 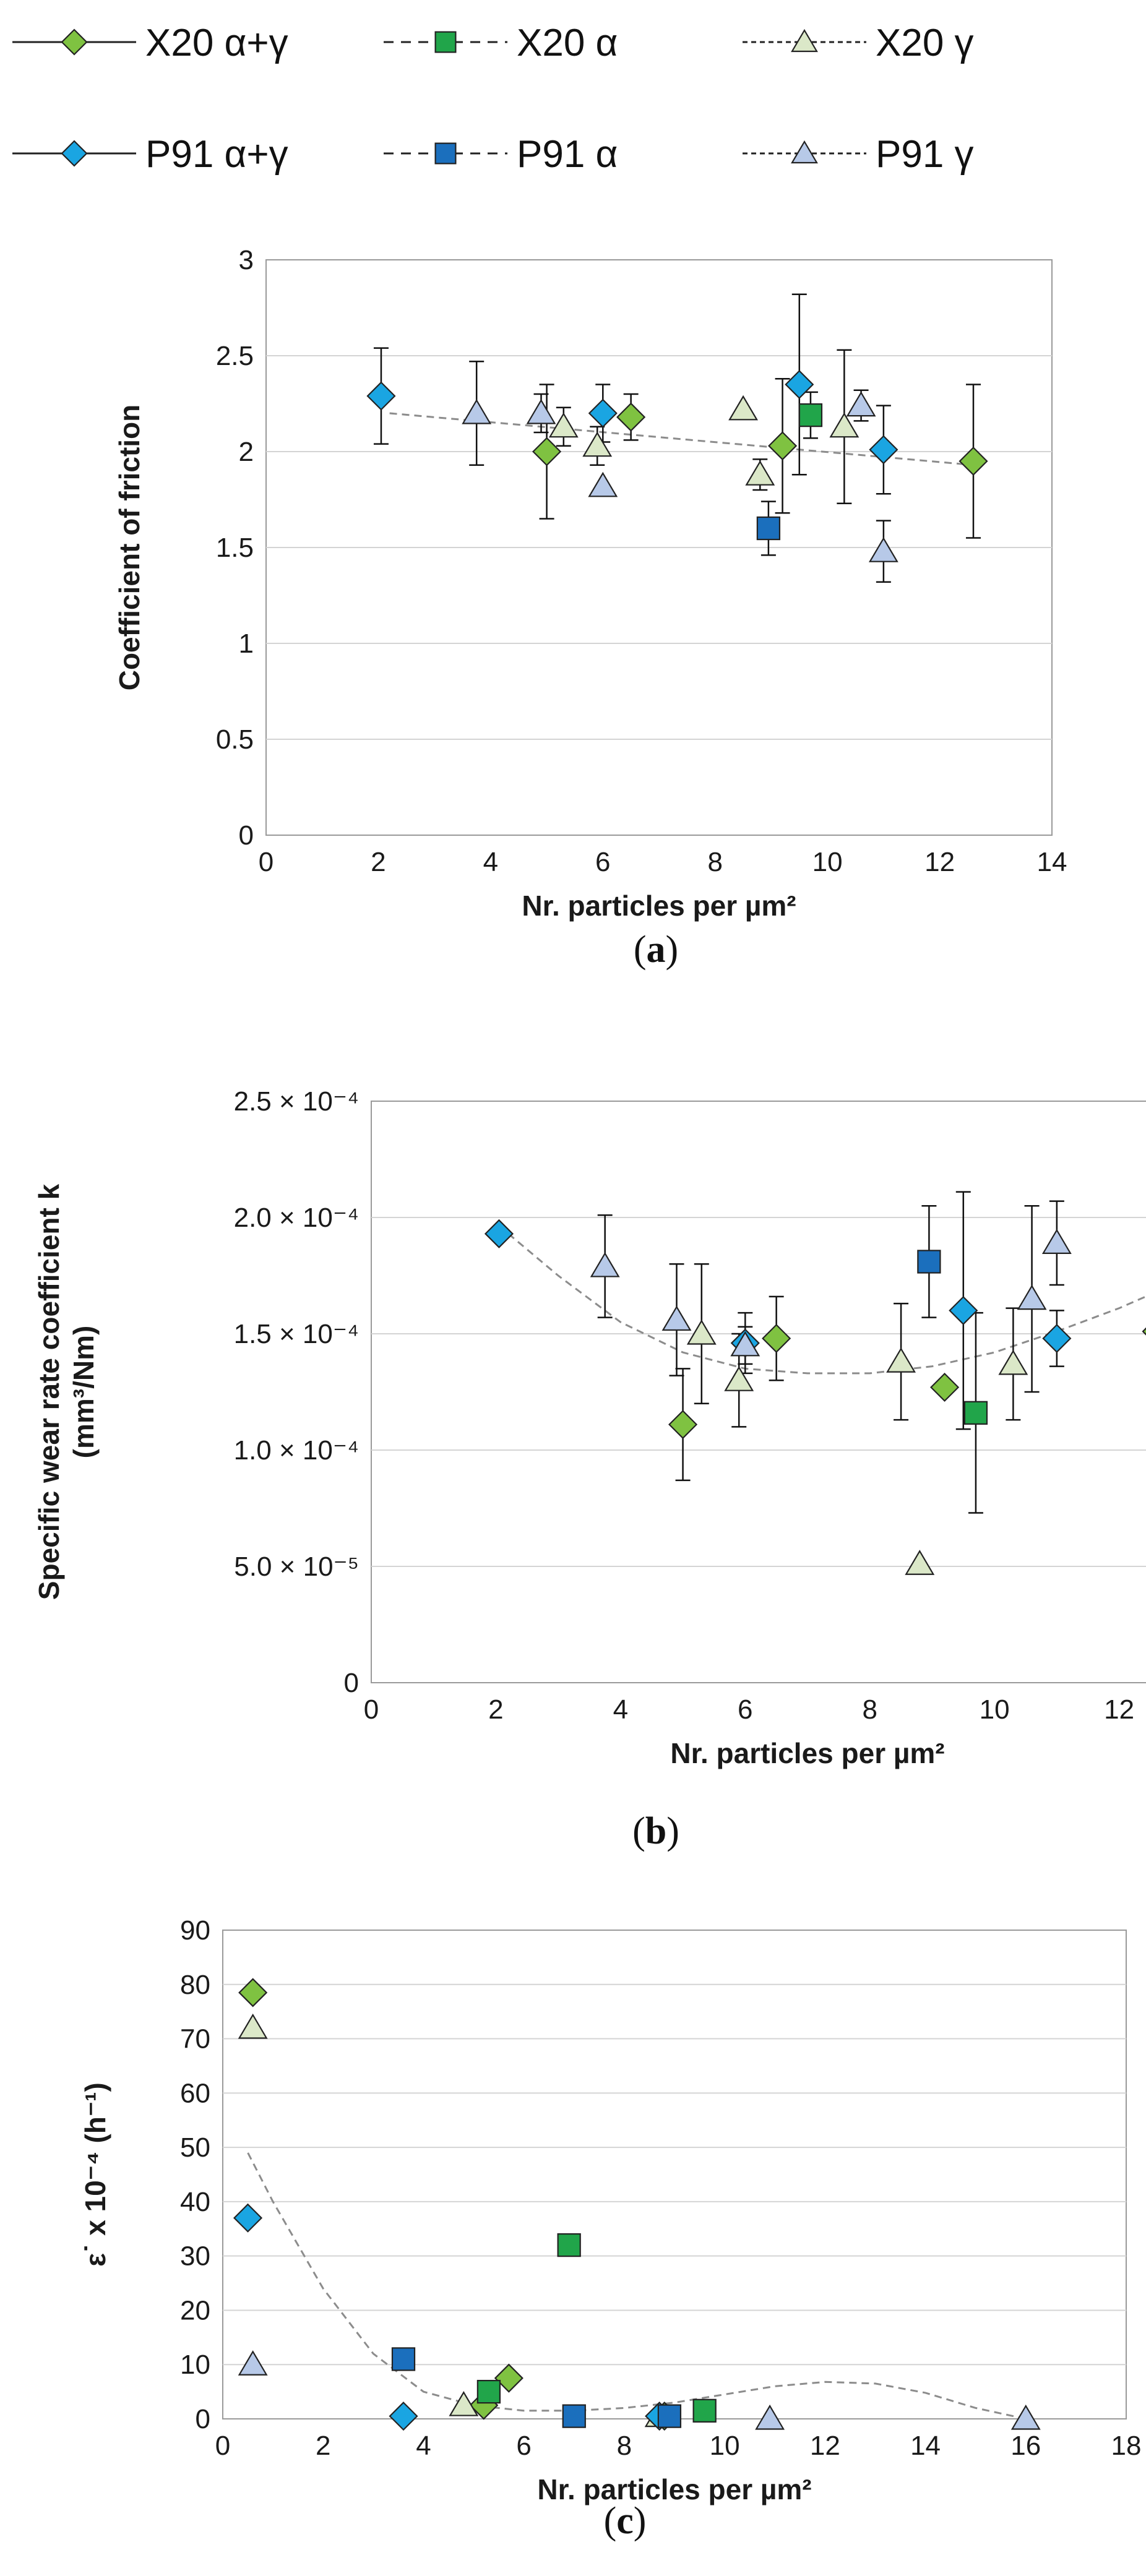 What do you see at coordinates (296, 1101) in the screenshot?
I see `y-tick-label: 2.5 × 10⁻⁴` at bounding box center [296, 1101].